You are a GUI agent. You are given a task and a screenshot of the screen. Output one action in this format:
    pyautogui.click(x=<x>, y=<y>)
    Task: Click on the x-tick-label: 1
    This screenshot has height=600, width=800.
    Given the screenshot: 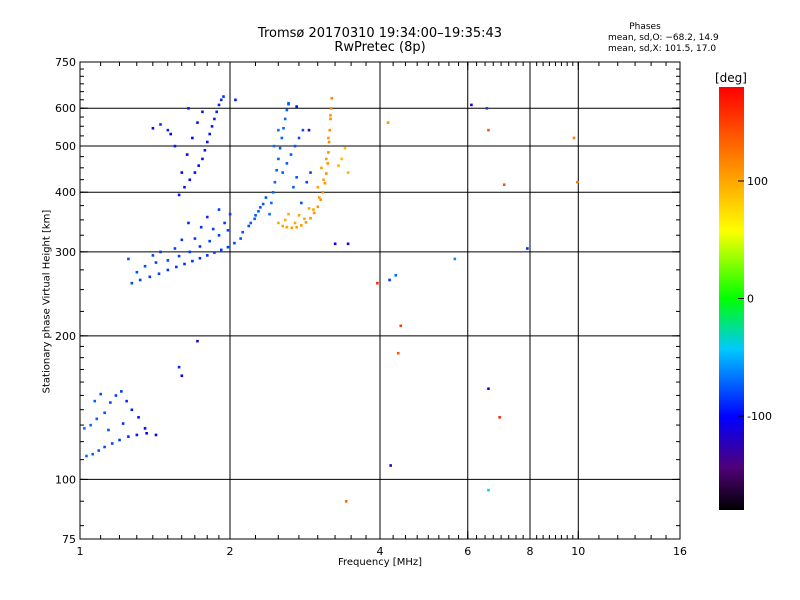 What is the action you would take?
    pyautogui.click(x=80, y=551)
    